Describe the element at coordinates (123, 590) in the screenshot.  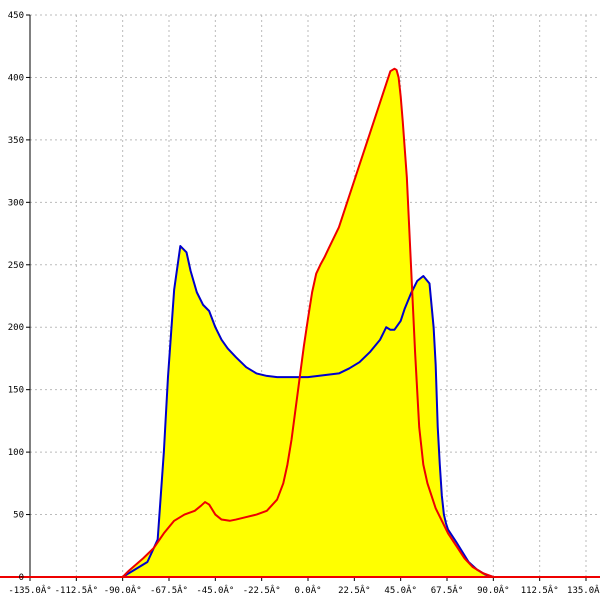
I see `x-tick-label: -90.0Â°` at that location.